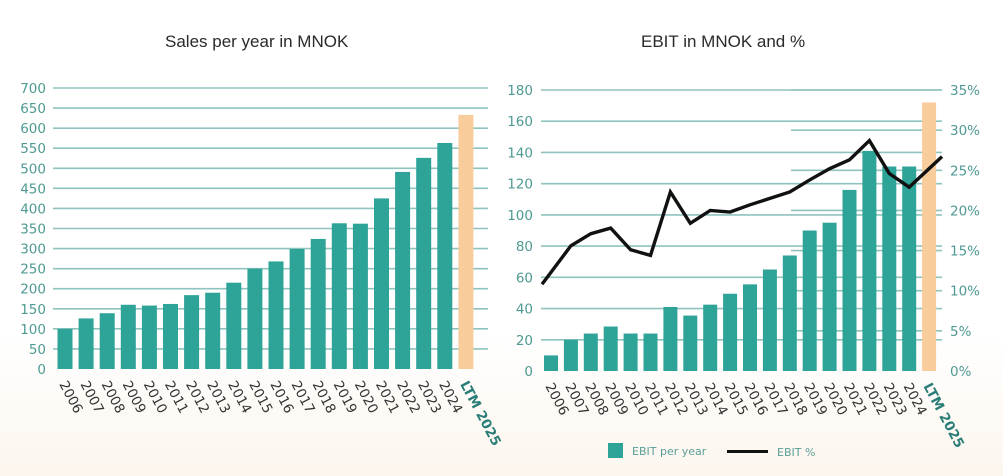  I want to click on y-tick-label: 600, so click(33, 129).